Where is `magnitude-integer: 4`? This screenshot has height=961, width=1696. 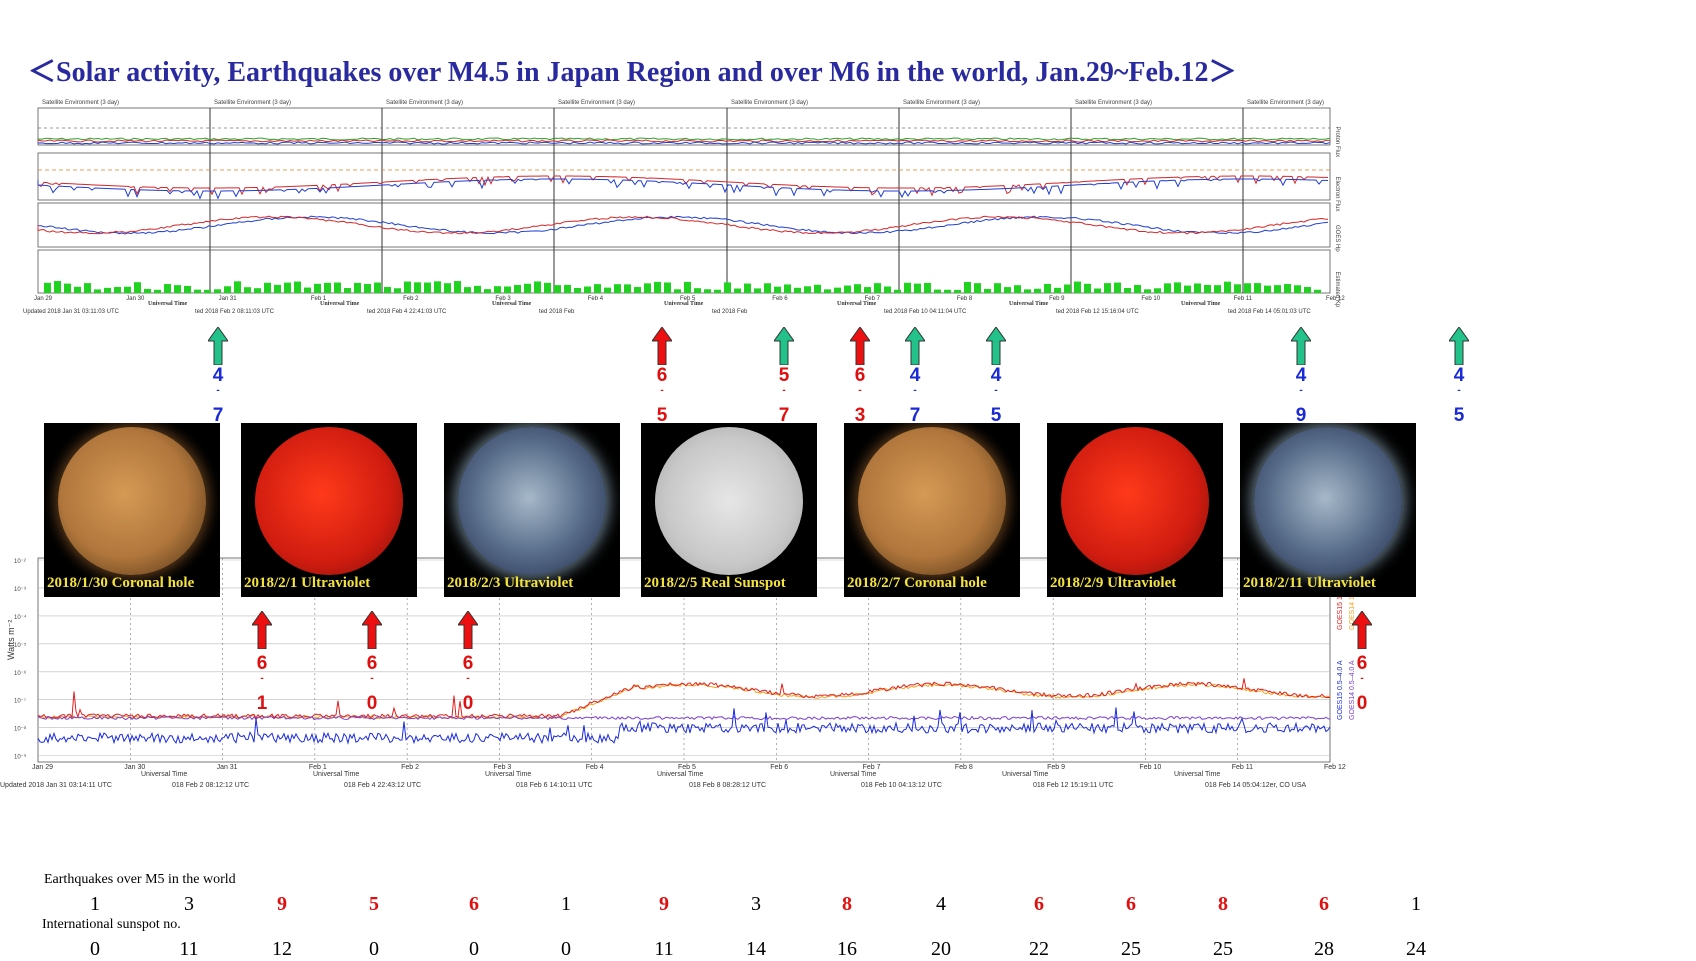 magnitude-integer: 4 is located at coordinates (996, 375).